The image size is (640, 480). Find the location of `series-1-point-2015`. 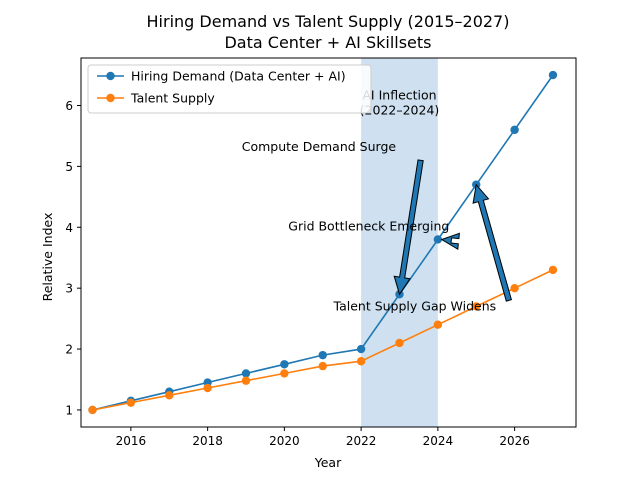

series-1-point-2015 is located at coordinates (92, 410).